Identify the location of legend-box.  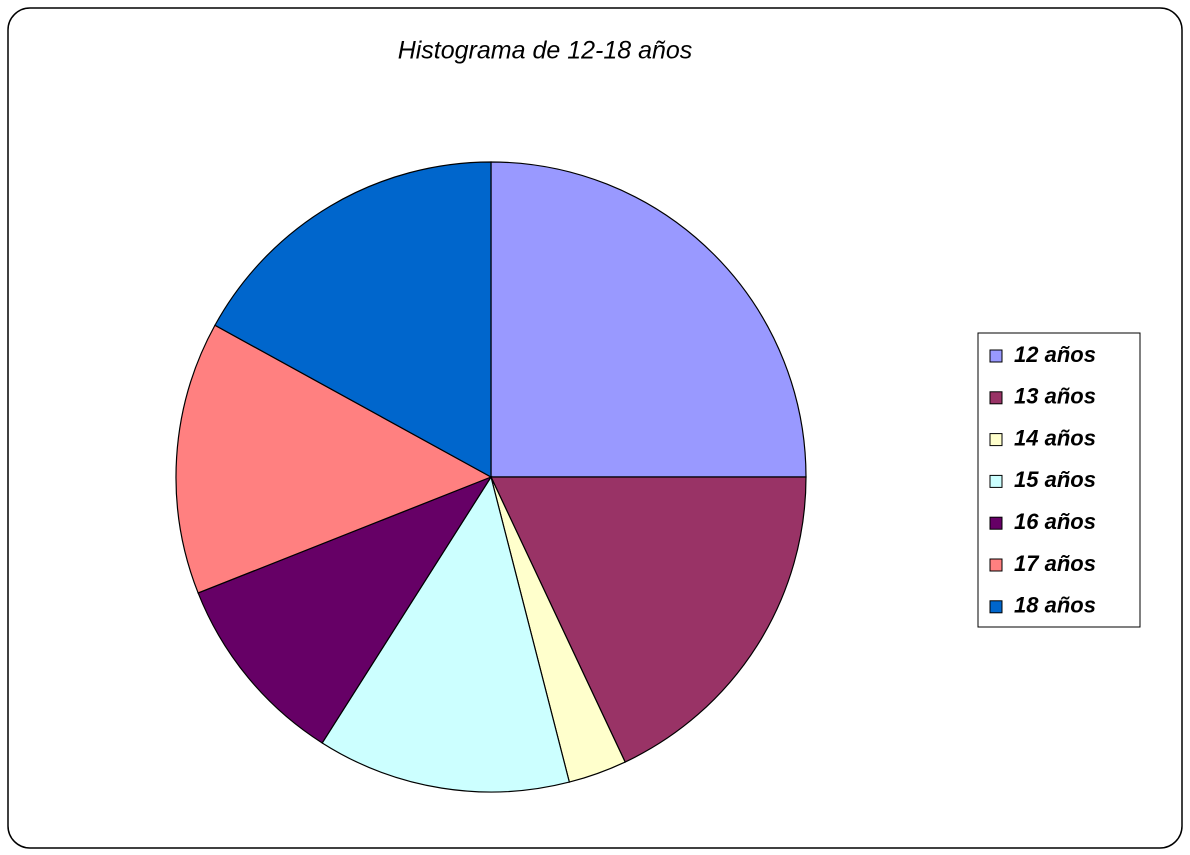
(1059, 480).